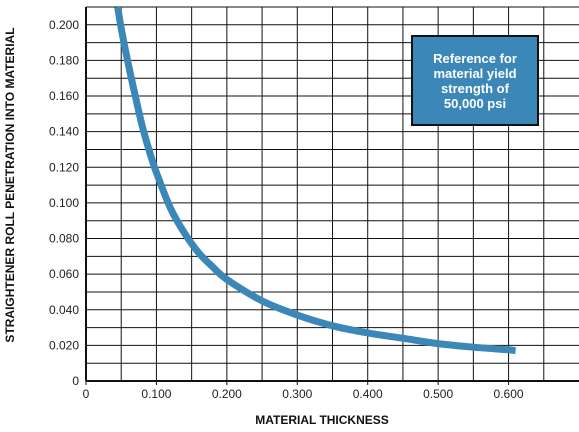 The width and height of the screenshot is (579, 432). What do you see at coordinates (156, 394) in the screenshot?
I see `x-tick-label: 0.100` at bounding box center [156, 394].